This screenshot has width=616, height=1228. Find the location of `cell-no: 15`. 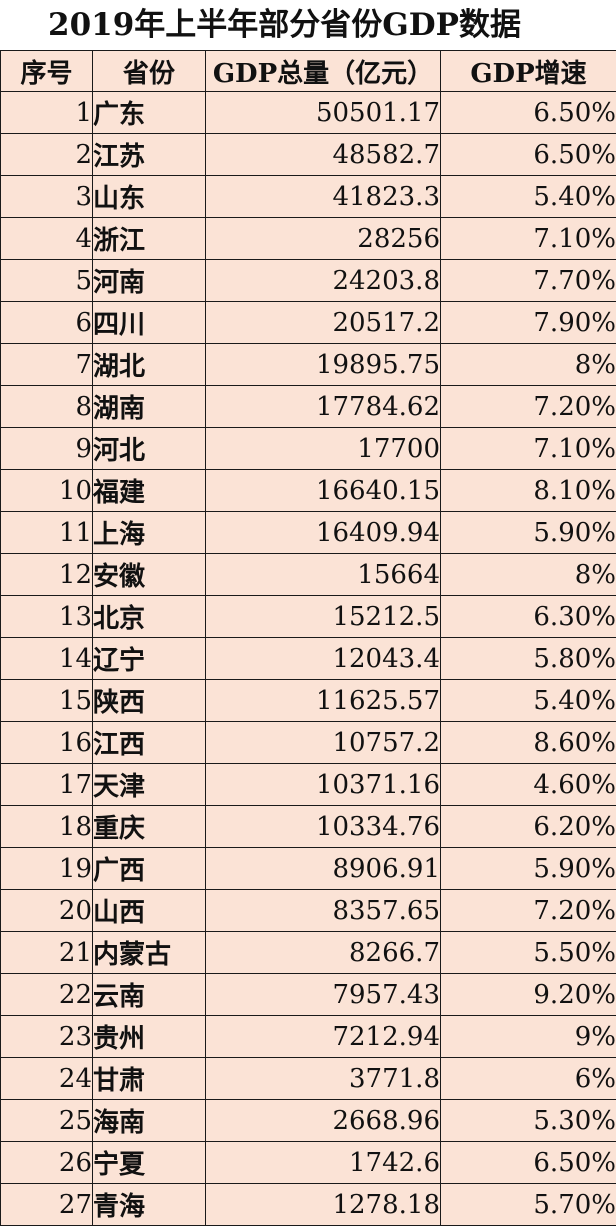

cell-no: 15 is located at coordinates (46, 700).